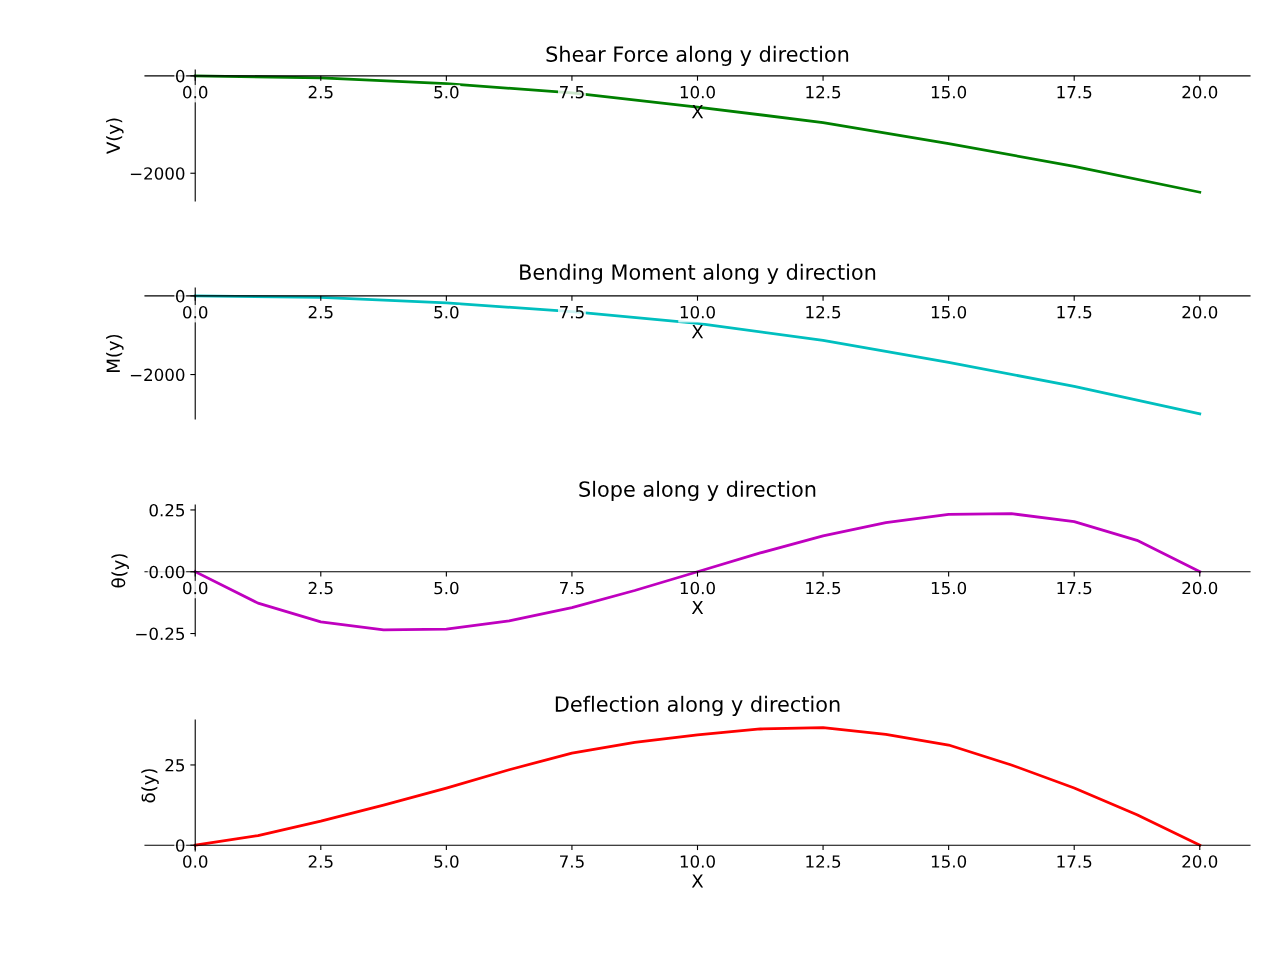  What do you see at coordinates (160, 634) in the screenshot?
I see `y-tick-label: −0.25` at bounding box center [160, 634].